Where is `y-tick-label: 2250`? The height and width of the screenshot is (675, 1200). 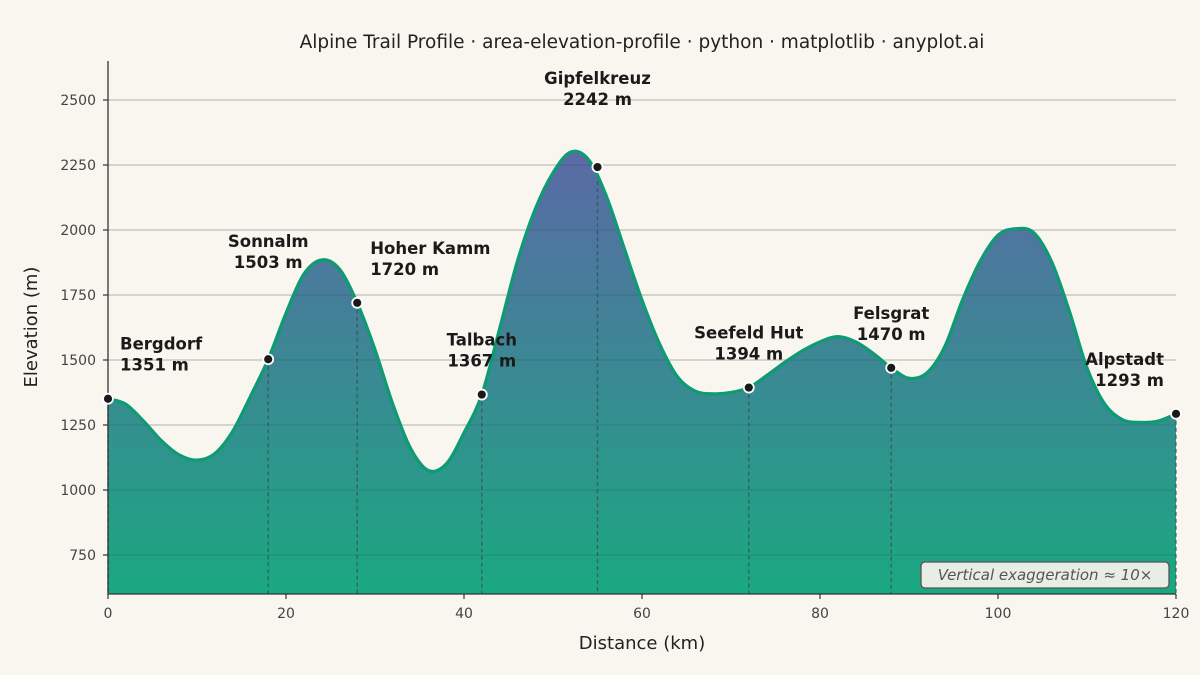
y-tick-label: 2250 is located at coordinates (78, 166).